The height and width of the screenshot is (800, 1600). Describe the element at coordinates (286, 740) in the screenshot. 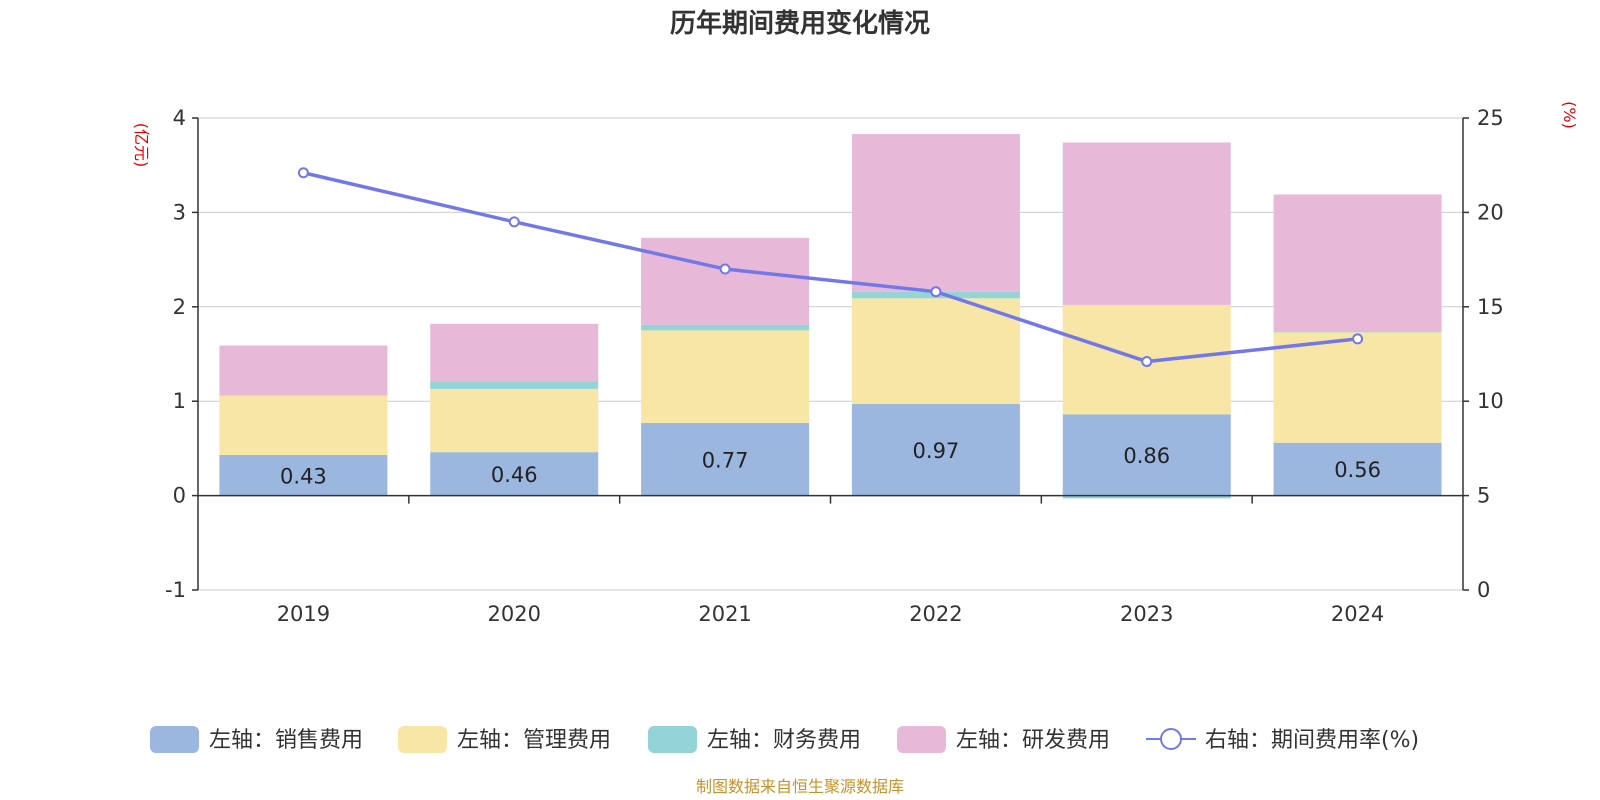

I see `legend-label: 左轴：销售费用` at that location.